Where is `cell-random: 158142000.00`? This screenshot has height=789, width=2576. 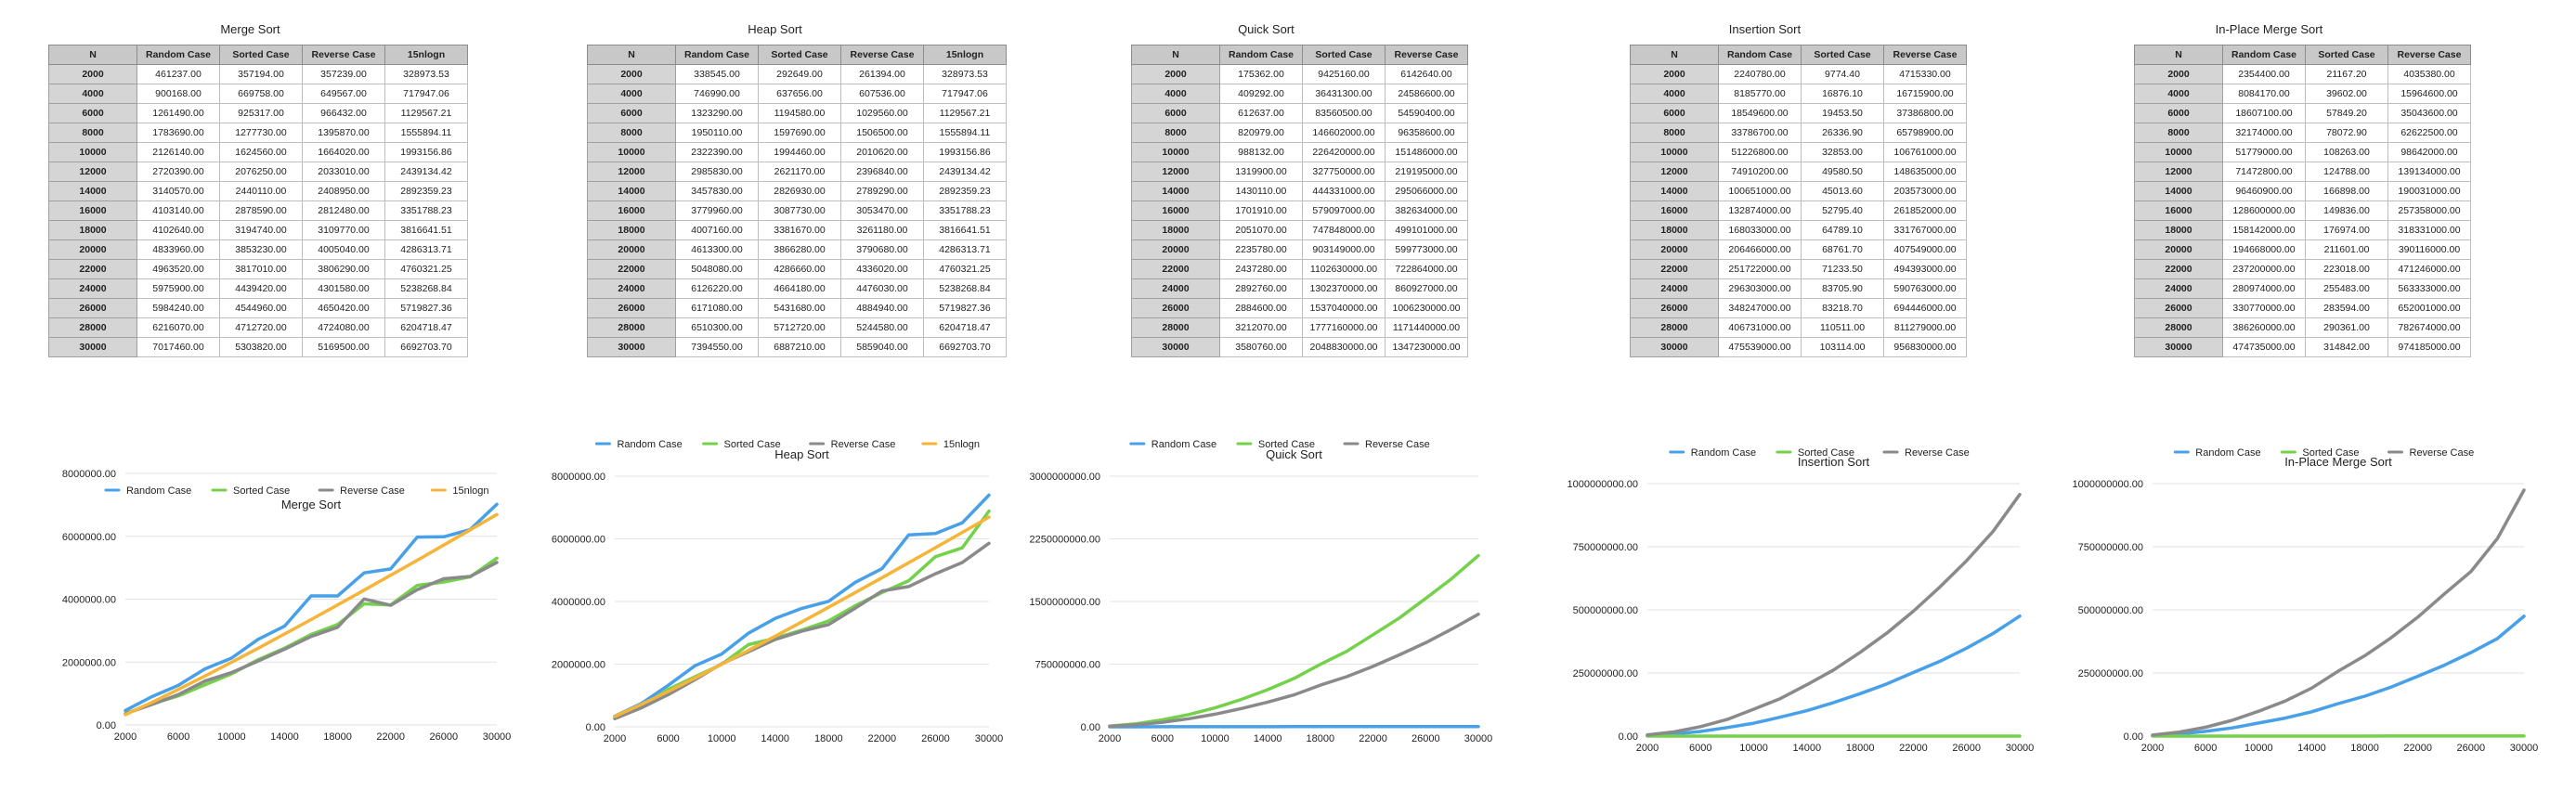 cell-random: 158142000.00 is located at coordinates (2264, 230).